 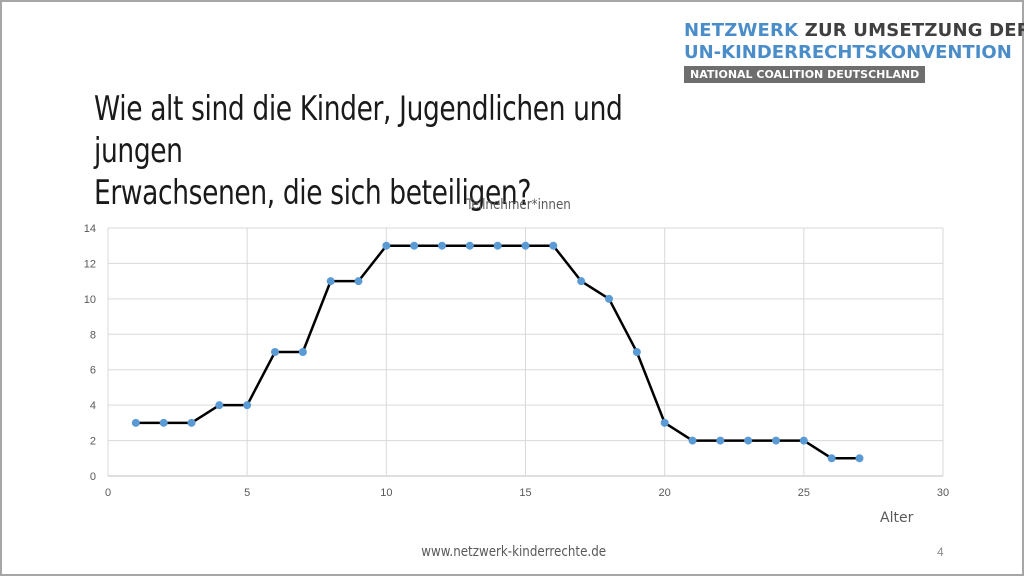 I want to click on logo-line1: NETZWERK ZUR UMSETZUNG DER, so click(x=854, y=30).